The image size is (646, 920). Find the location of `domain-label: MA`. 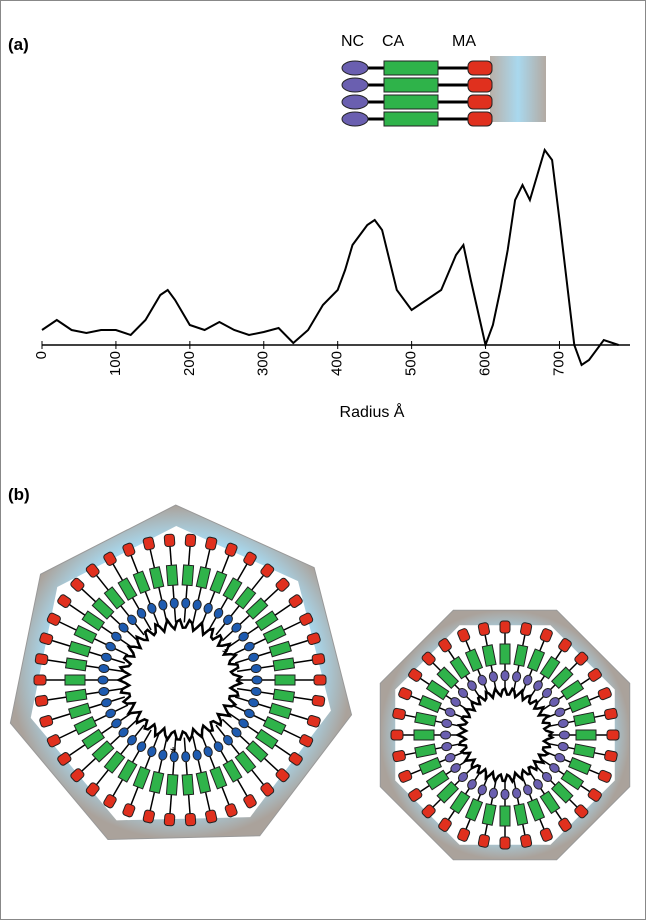

domain-label: MA is located at coordinates (464, 41).